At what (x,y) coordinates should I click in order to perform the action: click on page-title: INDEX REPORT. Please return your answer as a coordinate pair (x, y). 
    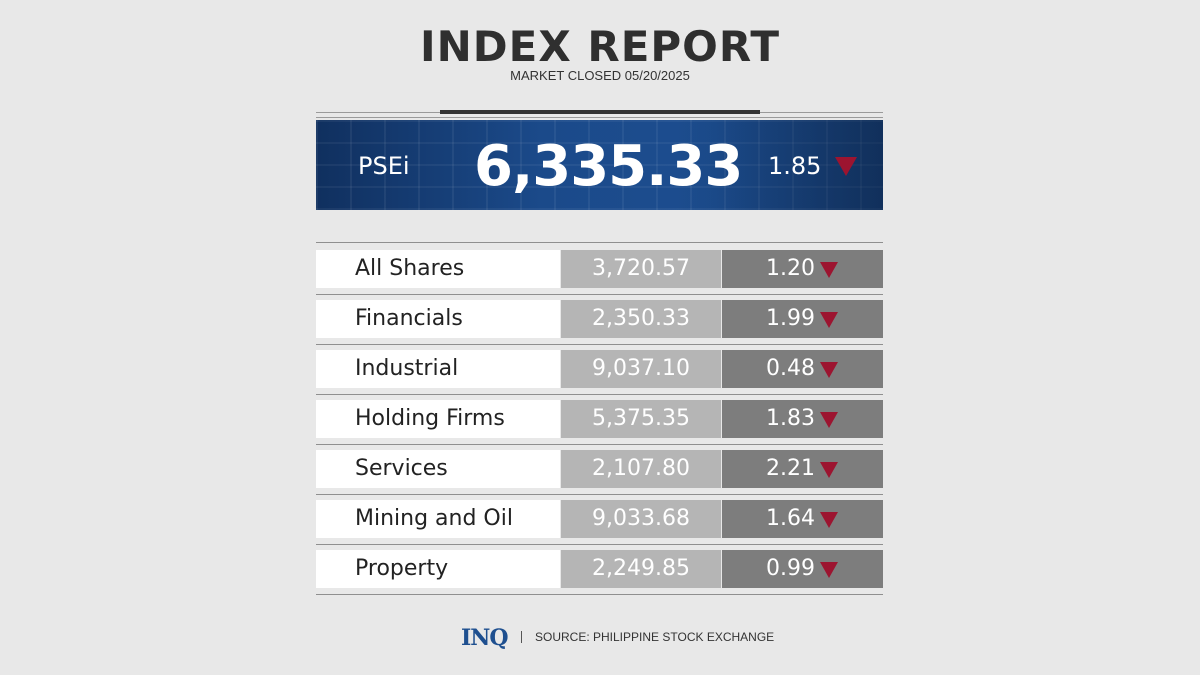
    Looking at the image, I should click on (600, 46).